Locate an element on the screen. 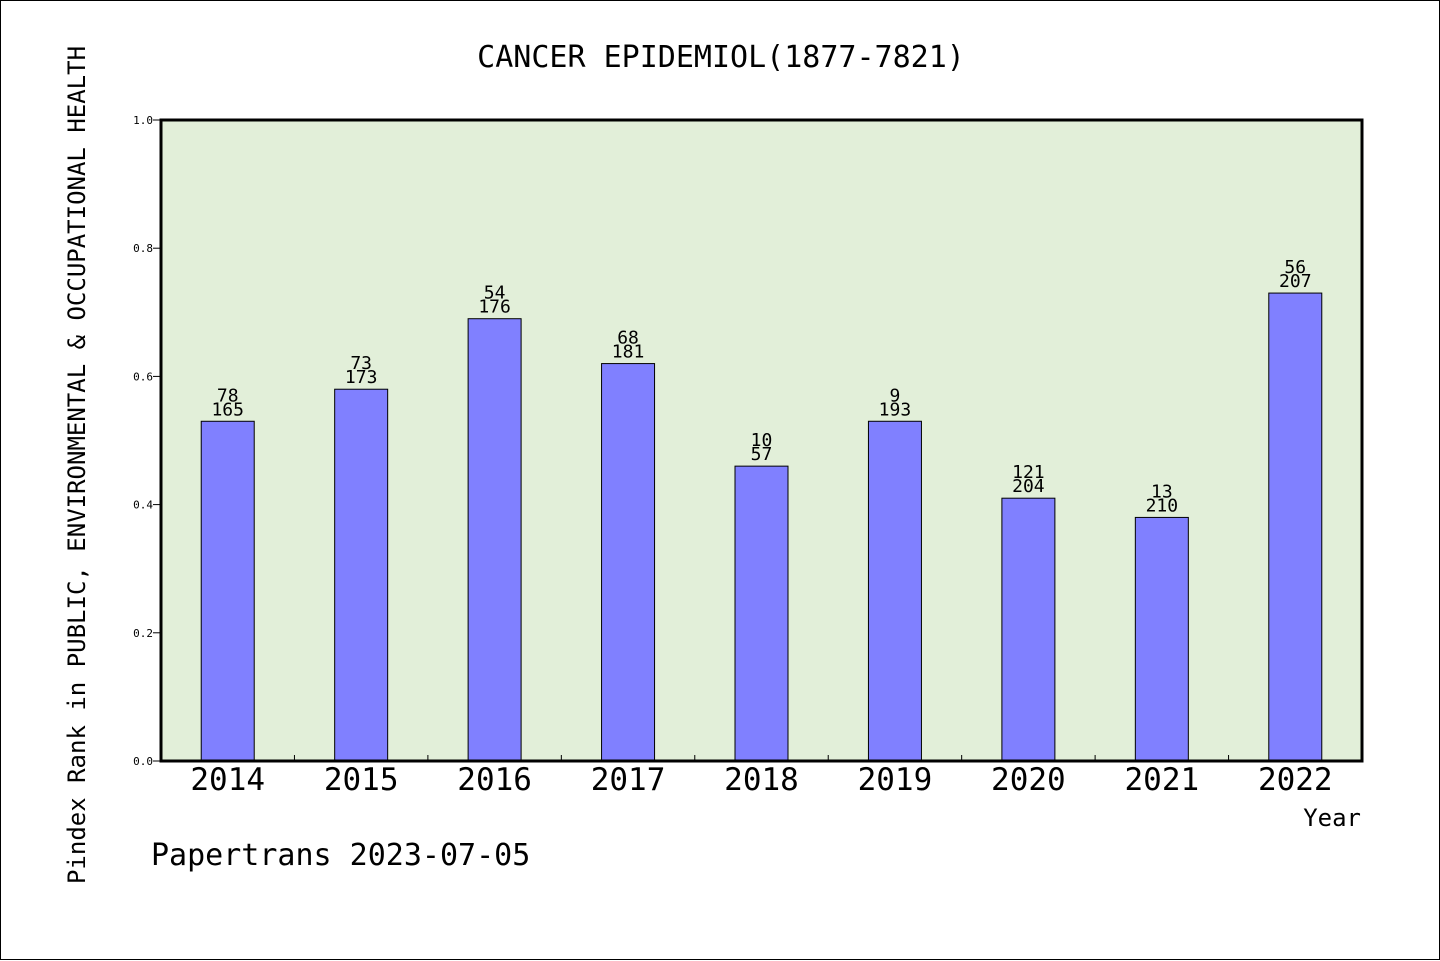  credit-text: Papertrans 2023-07-05 is located at coordinates (340, 855).